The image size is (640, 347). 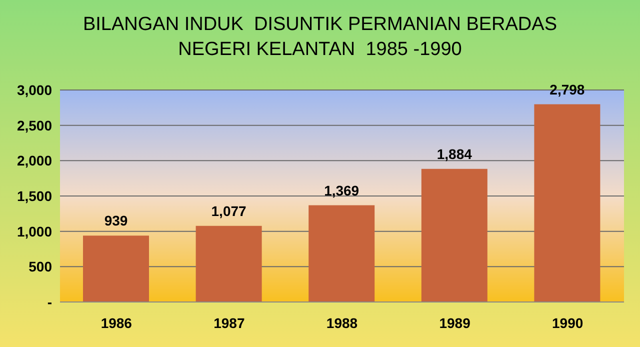 I want to click on chart-title: BILANGAN INDUK DISUNTIK PERMANIAN BERADAS NEGERI KELANTAN 1985 -1990, so click(x=320, y=37).